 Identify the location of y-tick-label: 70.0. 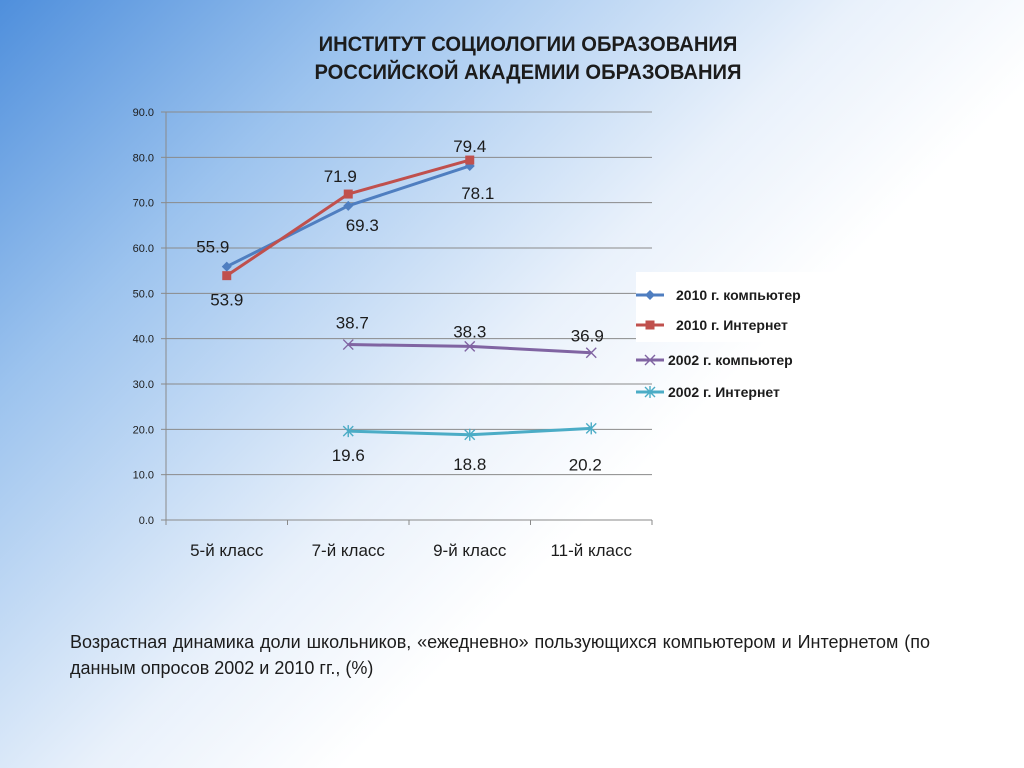
(143, 204).